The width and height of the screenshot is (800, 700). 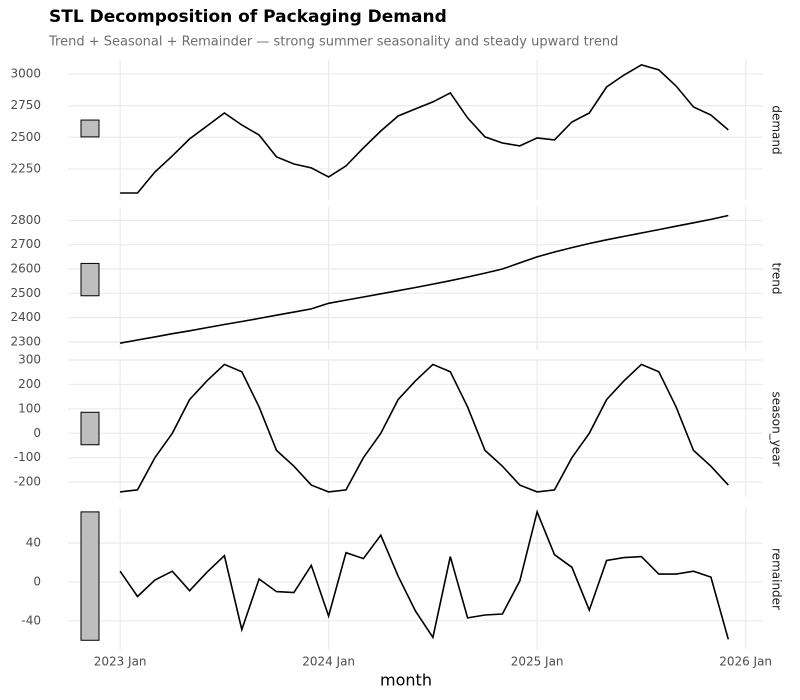 What do you see at coordinates (777, 579) in the screenshot?
I see `facet-label: remainder` at bounding box center [777, 579].